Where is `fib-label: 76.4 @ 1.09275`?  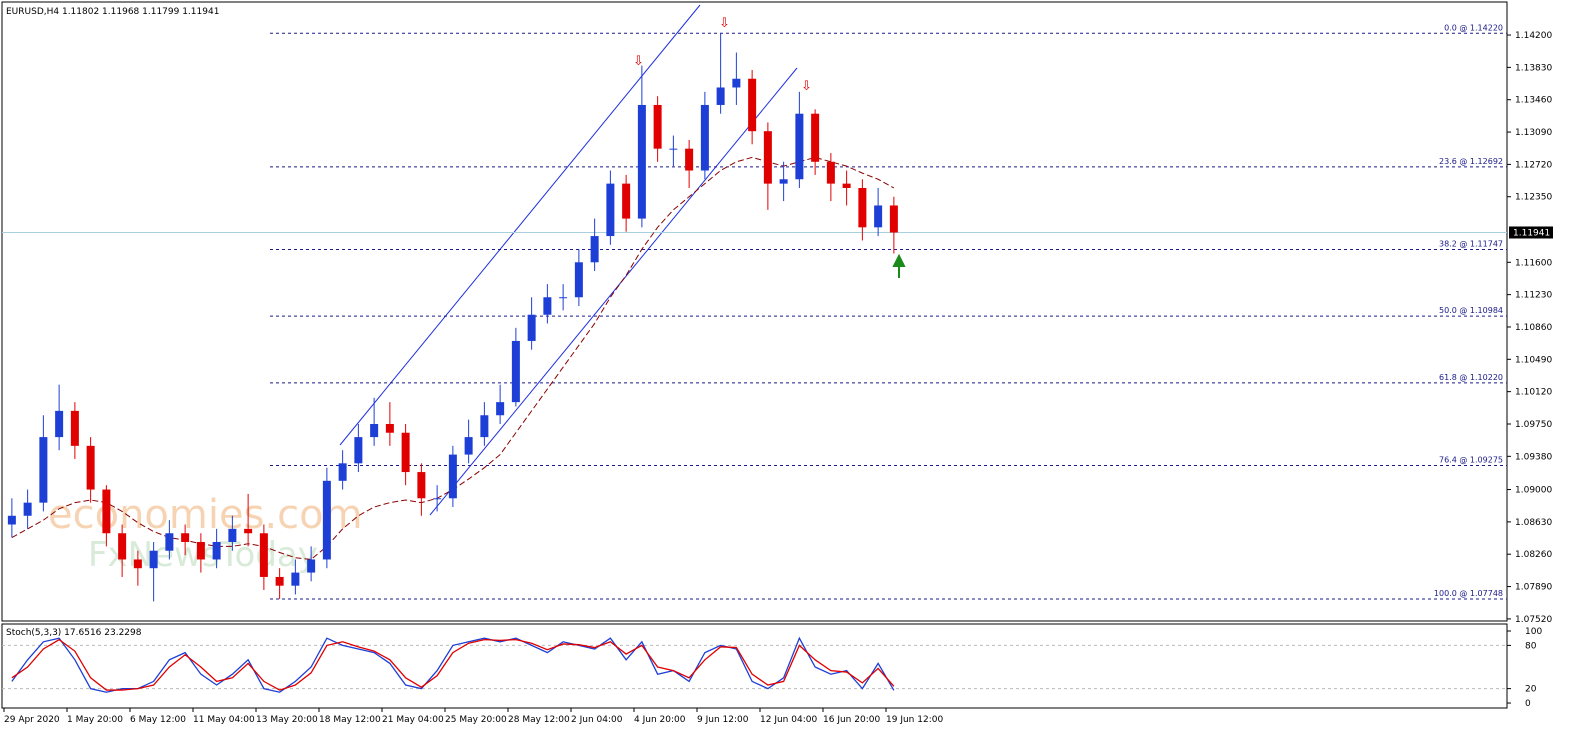
fib-label: 76.4 @ 1.09275 is located at coordinates (1471, 460).